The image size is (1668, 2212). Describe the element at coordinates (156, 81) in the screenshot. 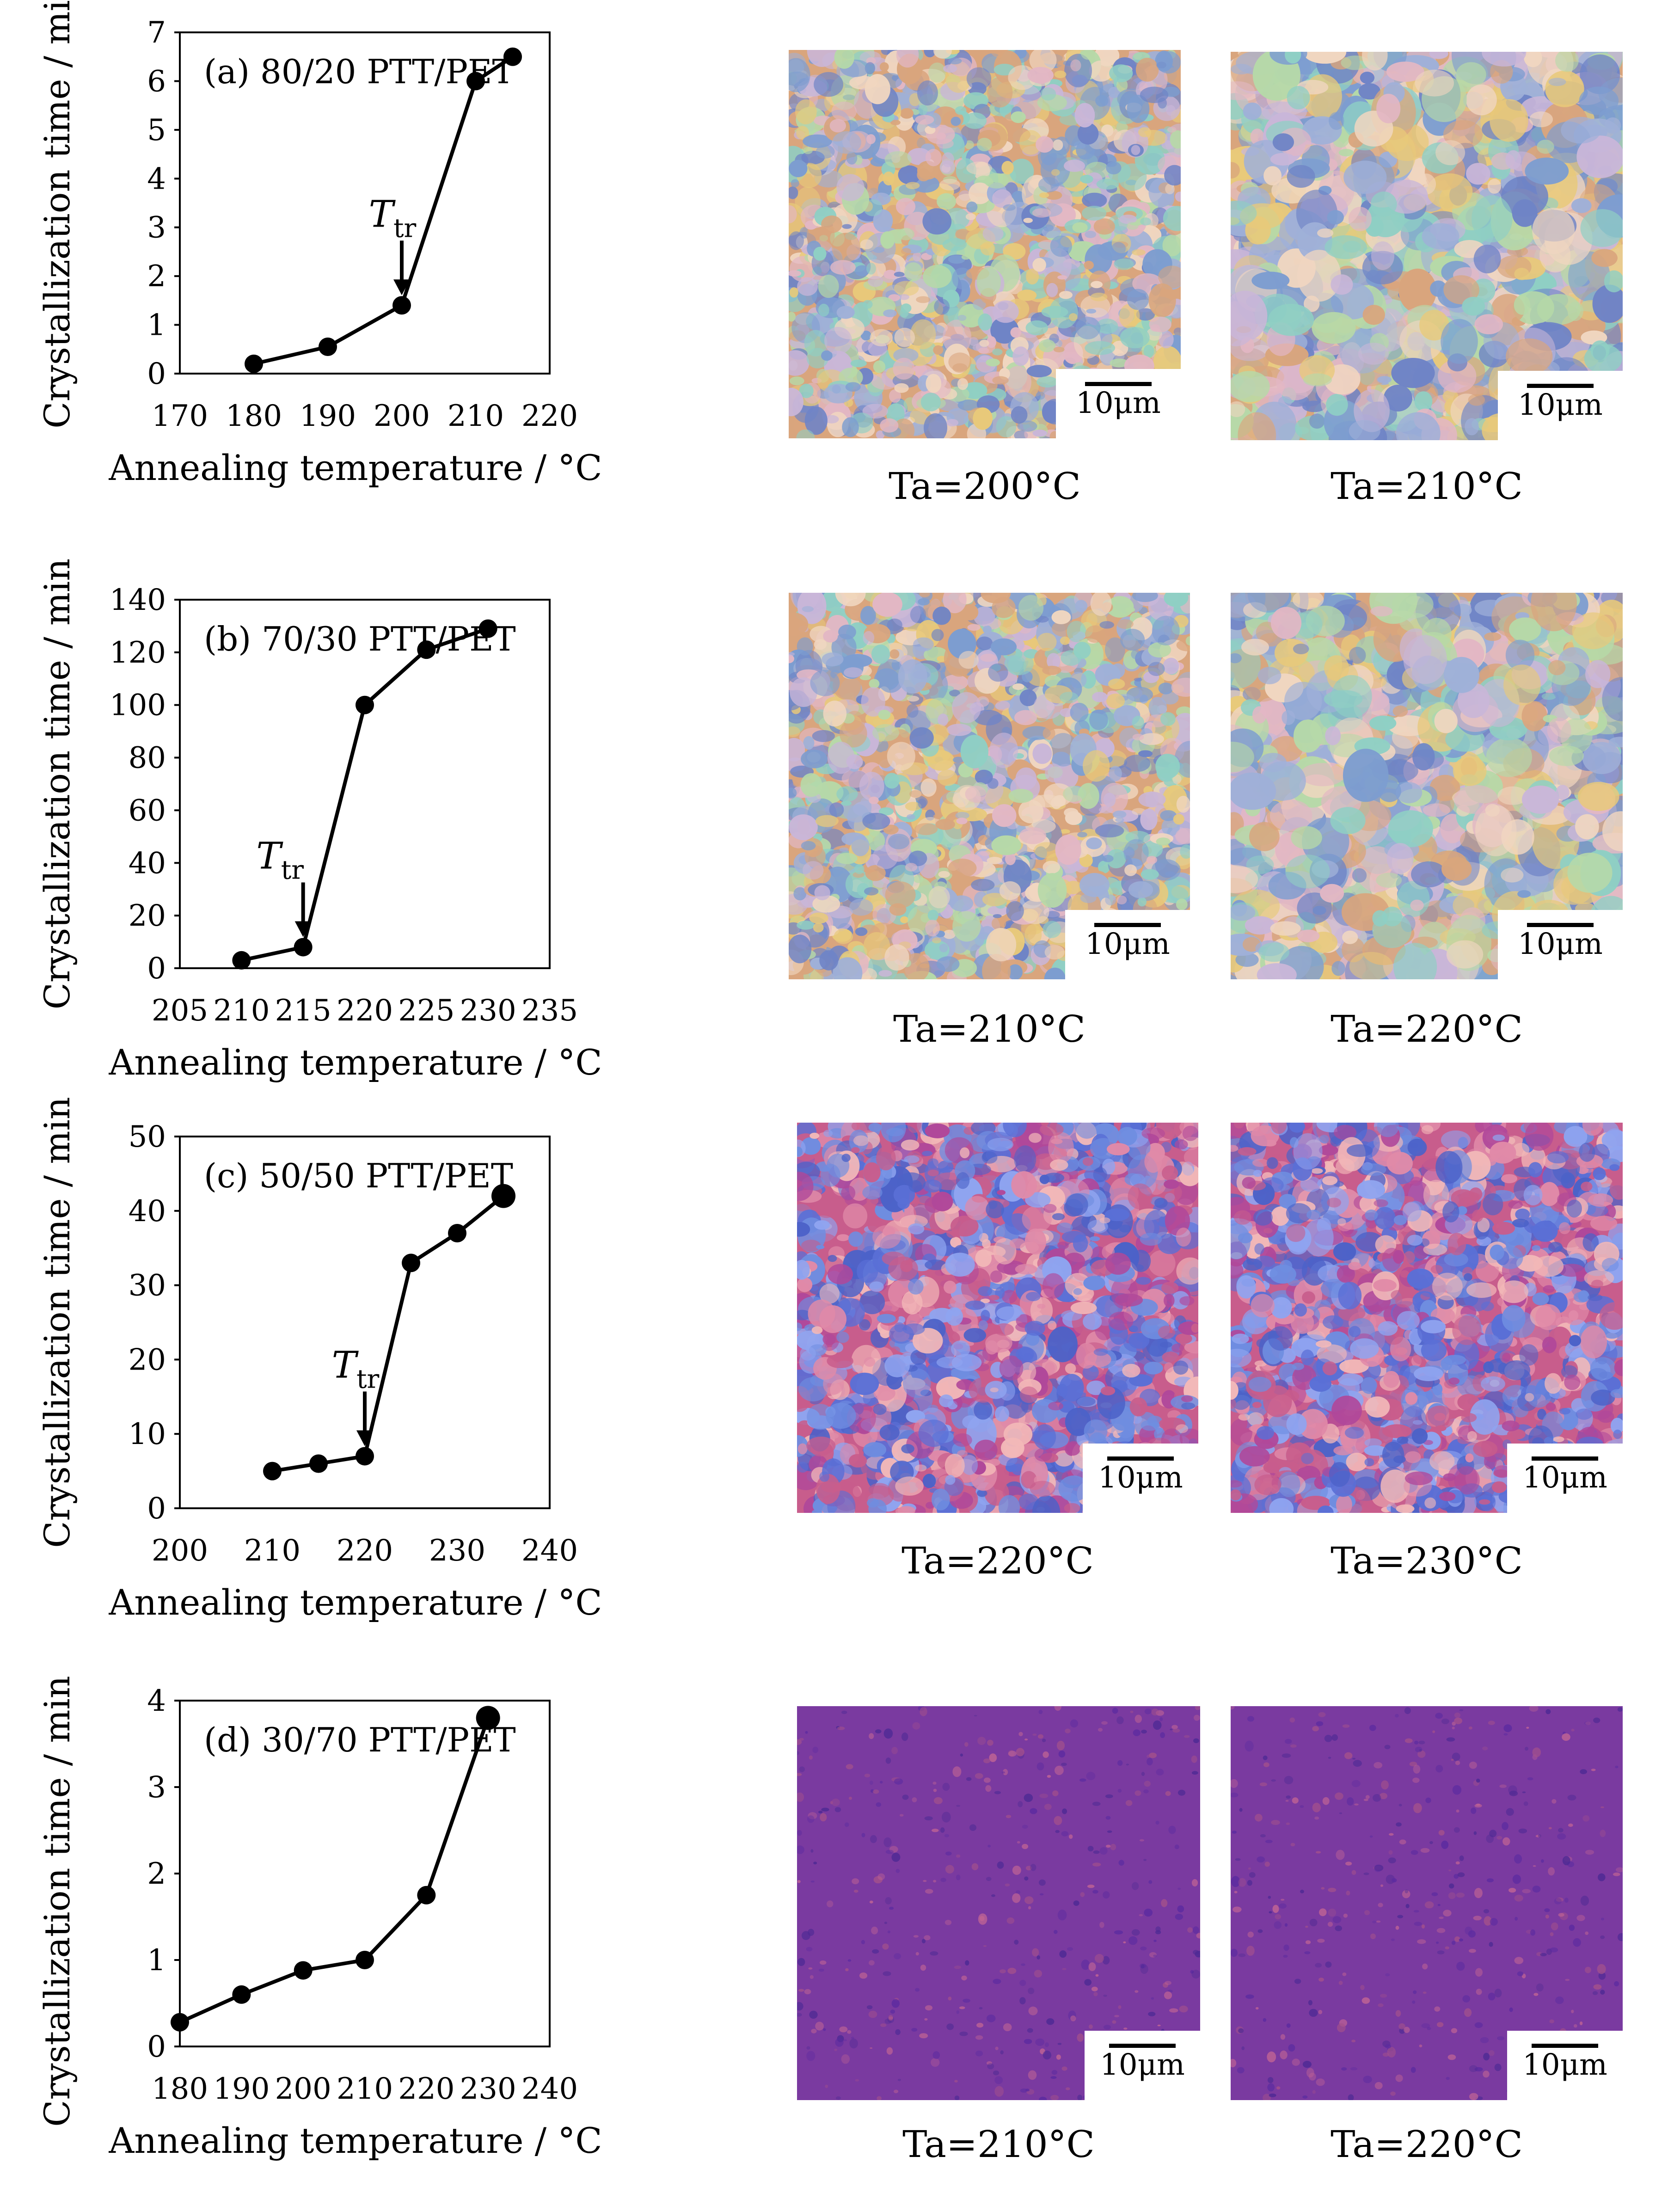

I see `y-tick-label: 6` at that location.